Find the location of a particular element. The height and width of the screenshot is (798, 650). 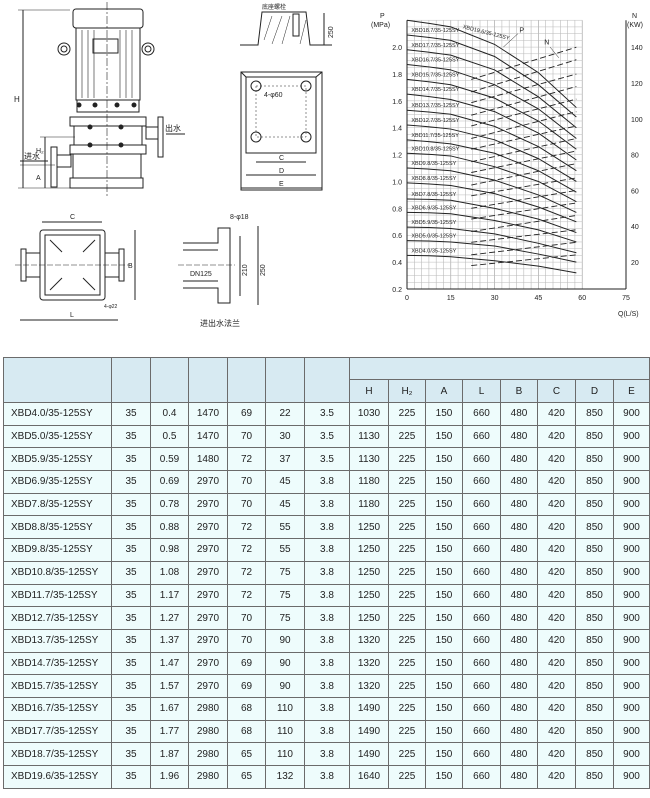

table-cell: 1.47 is located at coordinates (169, 663).